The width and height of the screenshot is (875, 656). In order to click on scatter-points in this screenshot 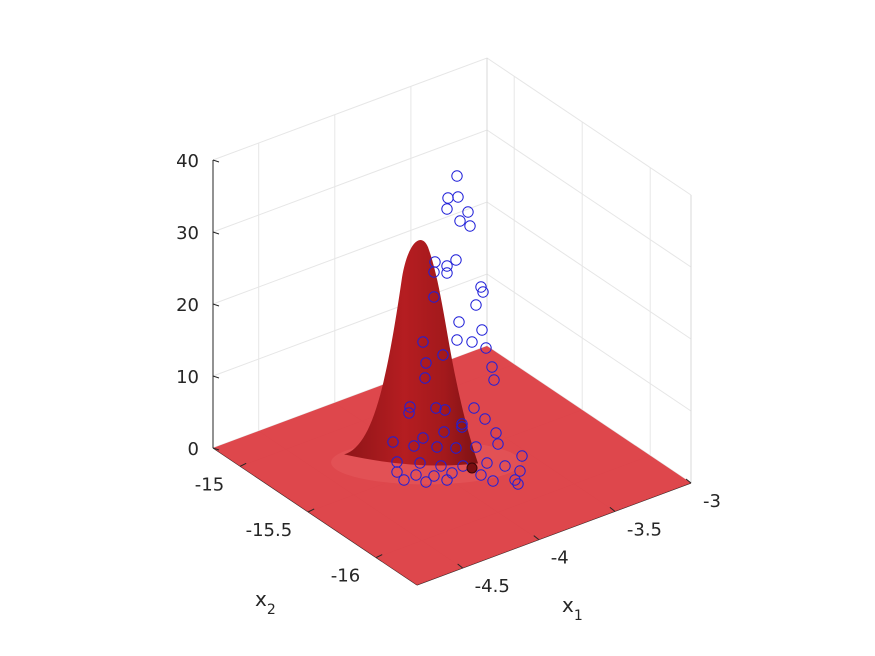, I will do `click(457, 330)`.